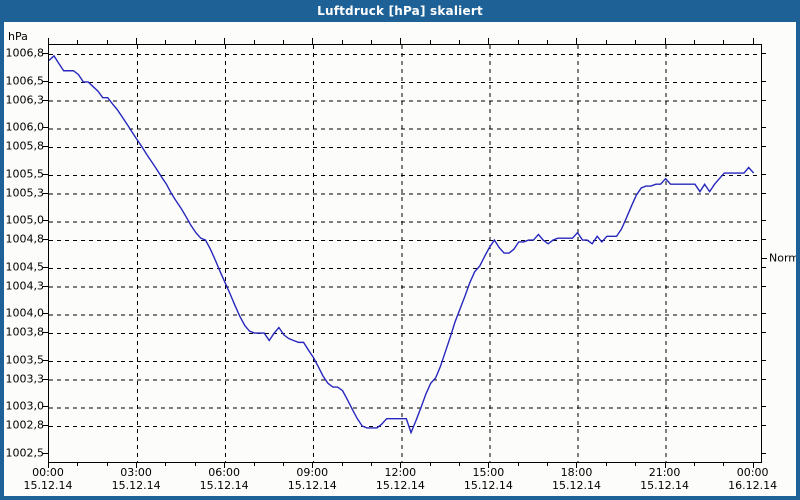  Describe the element at coordinates (25, 379) in the screenshot. I see `y-axis-tick-label: 1003,3` at that location.